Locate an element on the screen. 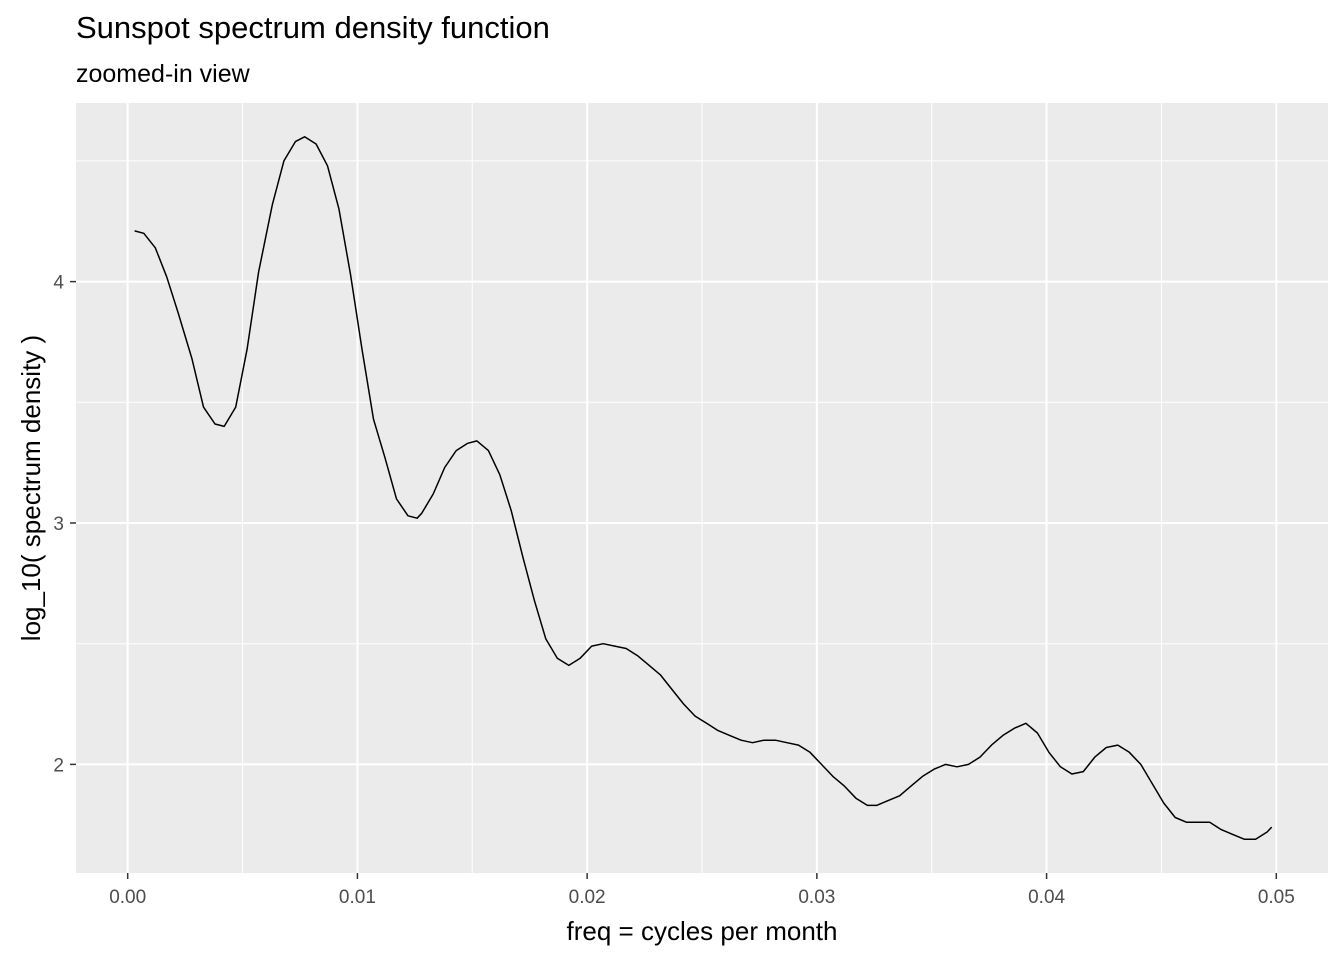 This screenshot has height=960, width=1344. x-tick-label: 0.01 is located at coordinates (357, 897).